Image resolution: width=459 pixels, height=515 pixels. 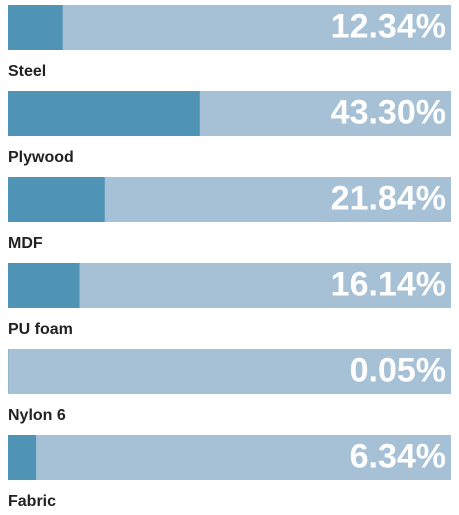 I want to click on category-label: MDF, so click(x=25, y=243).